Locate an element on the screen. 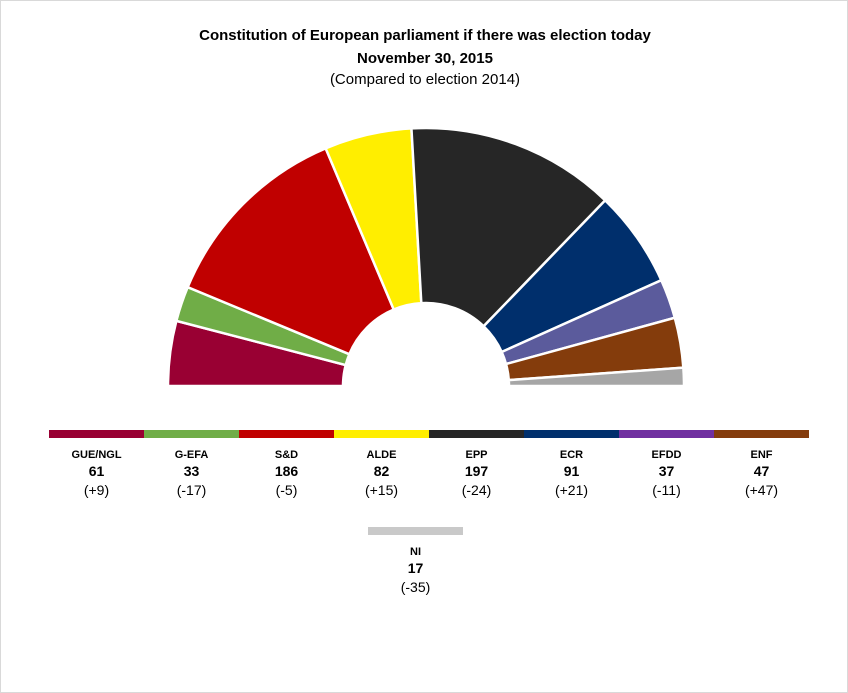  legend-seat-count: 33 is located at coordinates (191, 471).